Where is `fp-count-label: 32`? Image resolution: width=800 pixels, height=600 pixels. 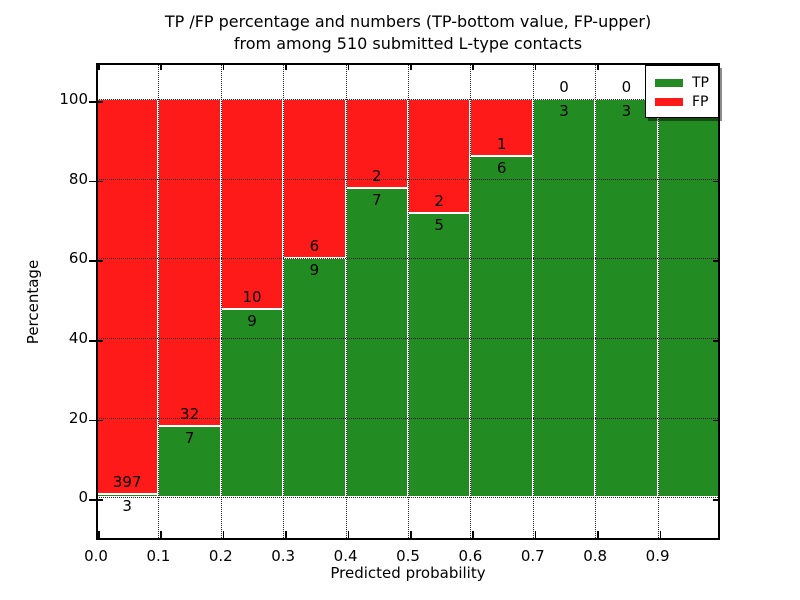
fp-count-label: 32 is located at coordinates (190, 413).